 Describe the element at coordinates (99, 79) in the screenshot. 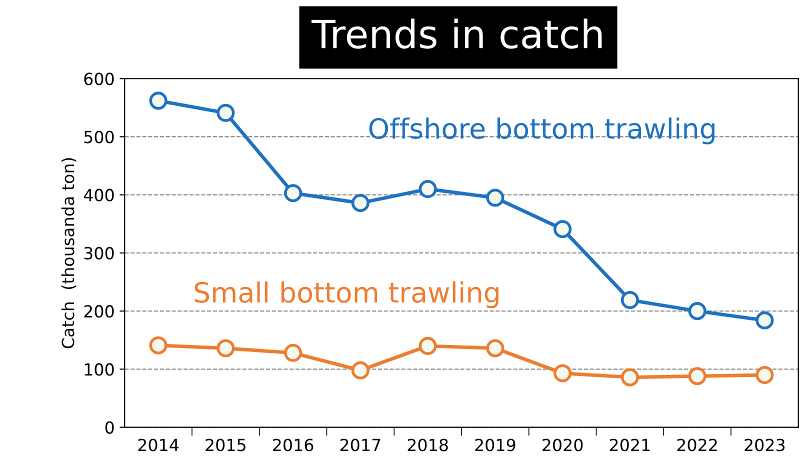

I see `y-tick-label: 600` at that location.